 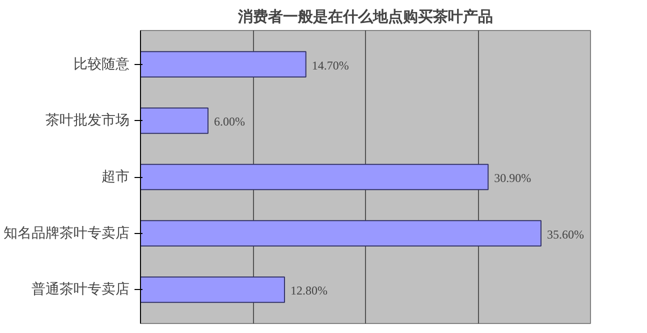 What do you see at coordinates (116, 177) in the screenshot?
I see `y-tick-label: 超市` at bounding box center [116, 177].